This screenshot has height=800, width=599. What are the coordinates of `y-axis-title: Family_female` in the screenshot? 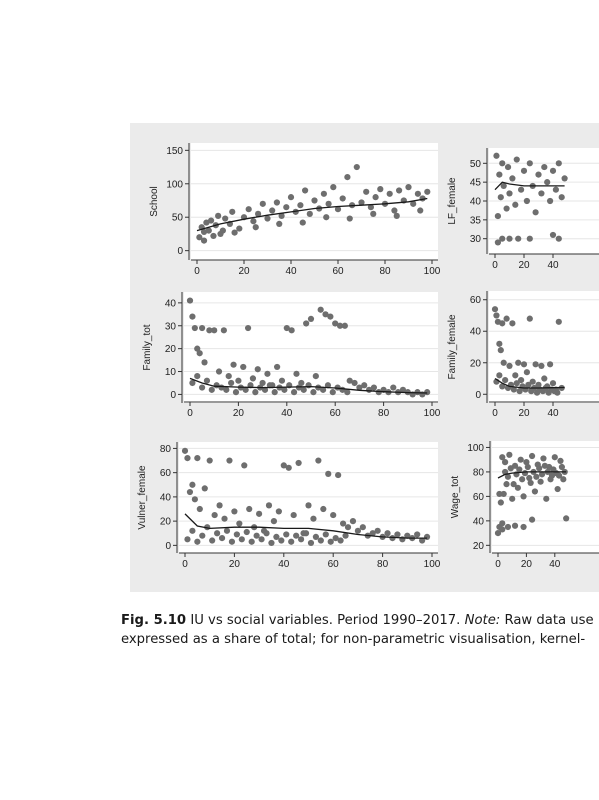 It's located at (452, 346).